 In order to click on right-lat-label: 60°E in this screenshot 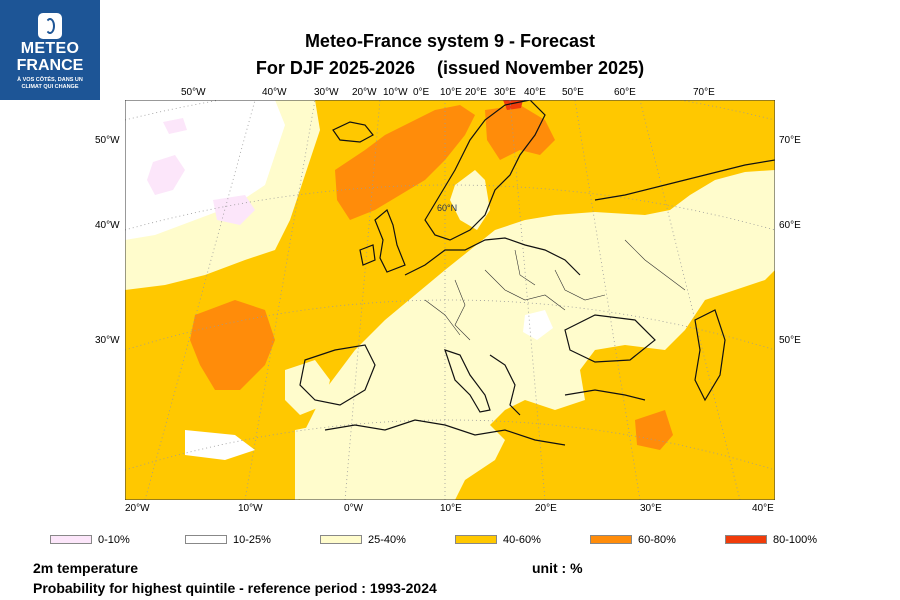, I will do `click(790, 225)`.